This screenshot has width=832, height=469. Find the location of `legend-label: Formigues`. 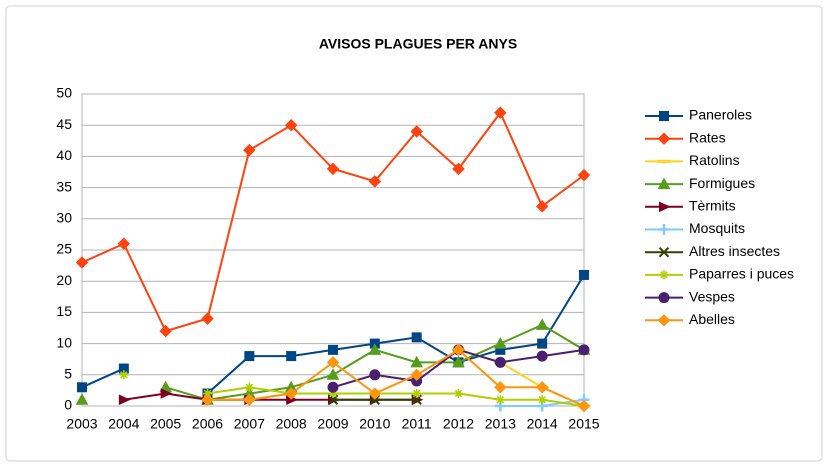

legend-label: Formigues is located at coordinates (722, 183).